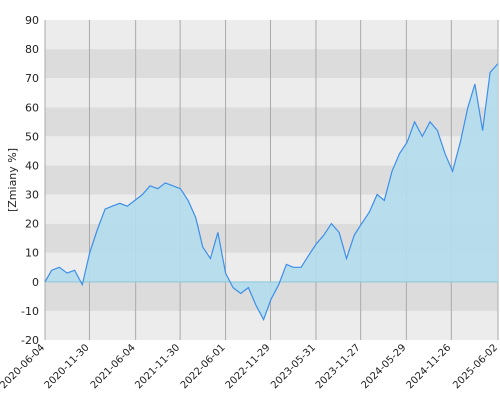  Describe the element at coordinates (32, 253) in the screenshot. I see `y-tick-label: 10` at that location.